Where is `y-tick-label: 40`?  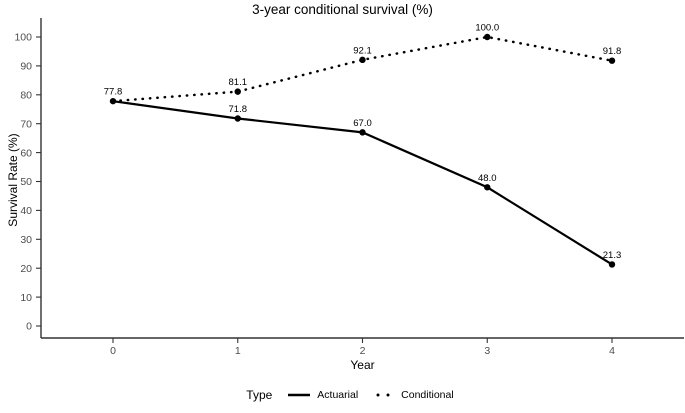
y-tick-label: 40 is located at coordinates (26, 211).